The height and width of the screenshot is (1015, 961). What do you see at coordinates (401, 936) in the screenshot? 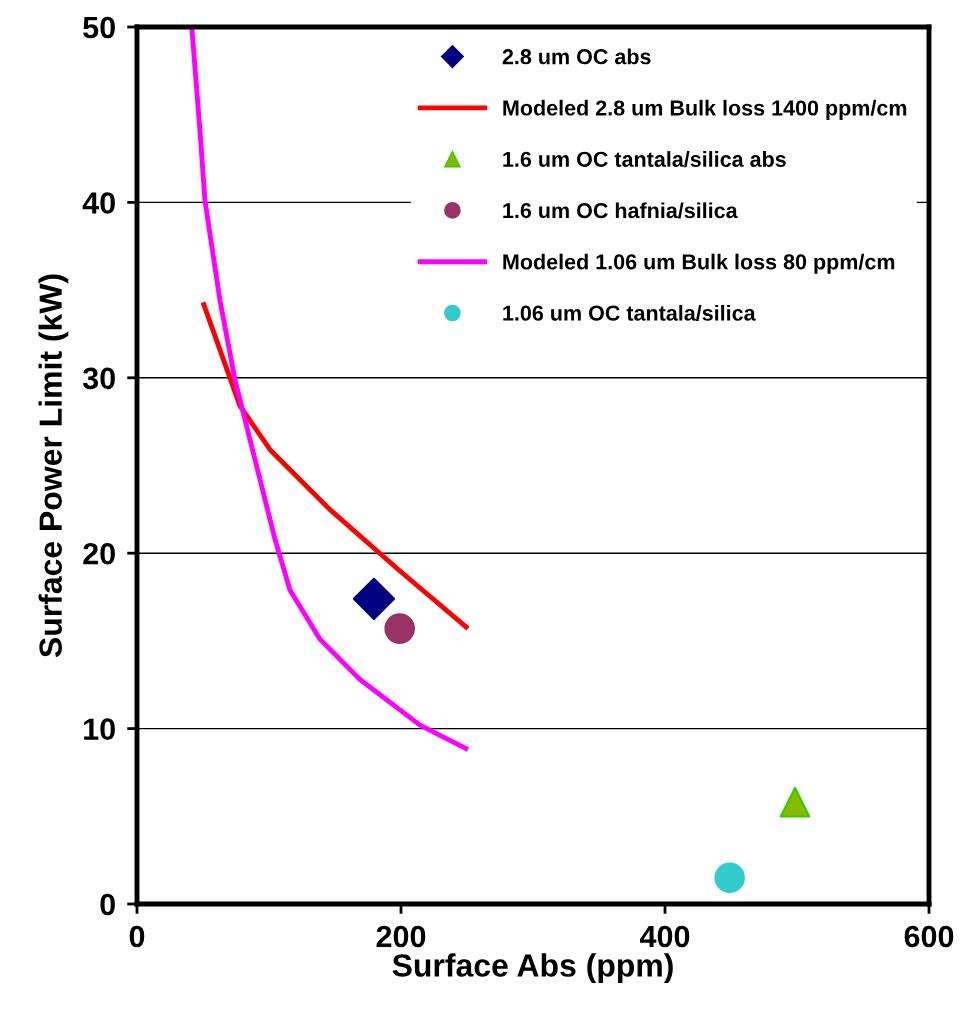
I see `x-tick-label: 200` at bounding box center [401, 936].